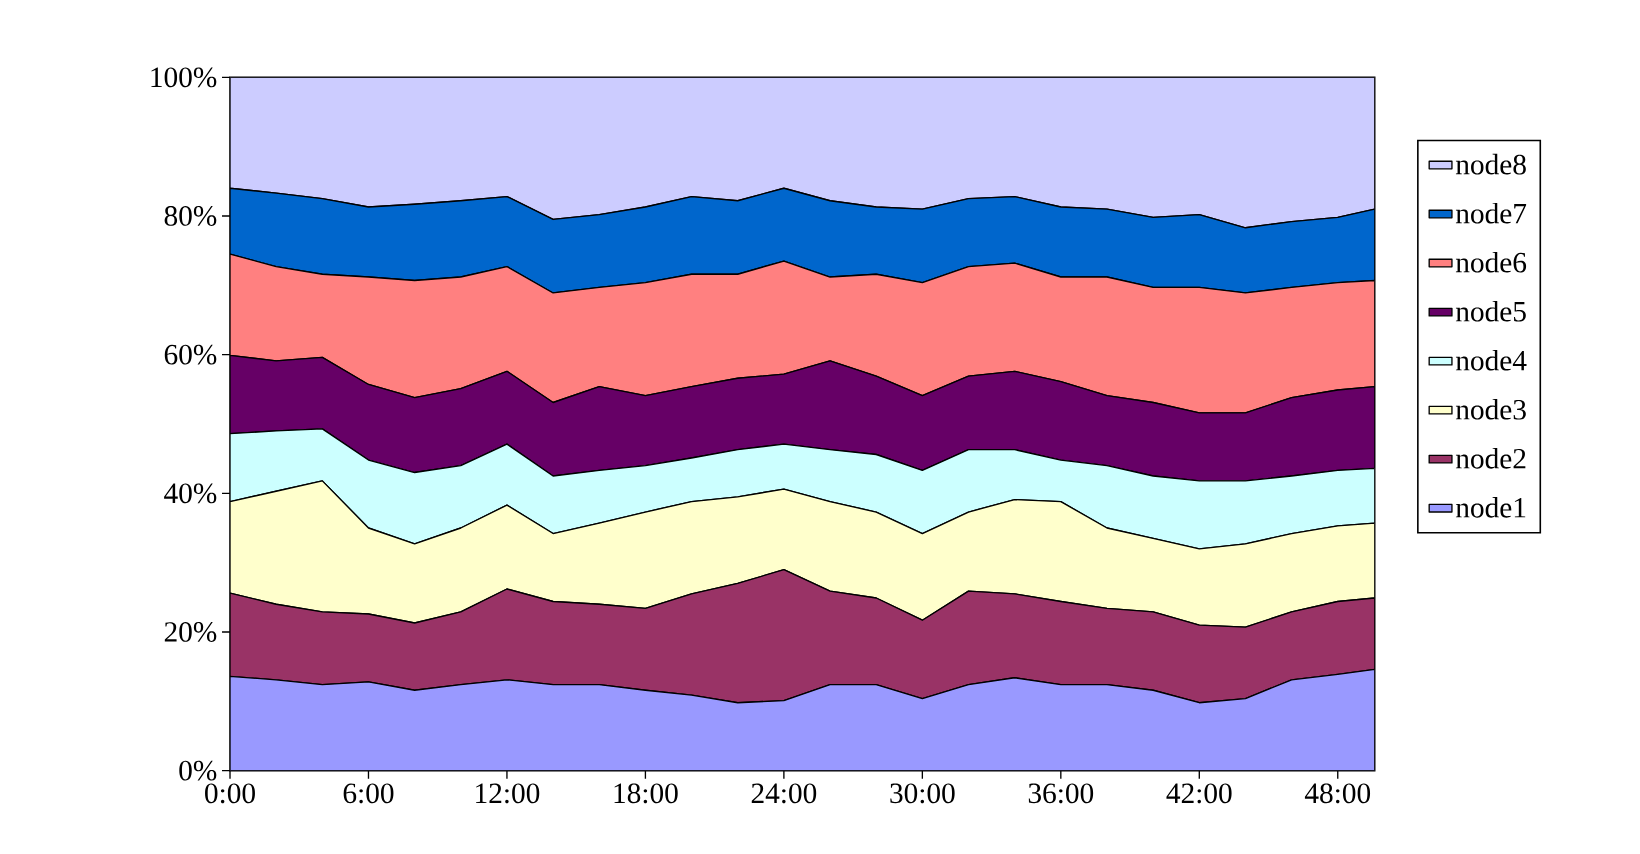 The image size is (1640, 854). I want to click on x-tick-label: 48:00, so click(1337, 793).